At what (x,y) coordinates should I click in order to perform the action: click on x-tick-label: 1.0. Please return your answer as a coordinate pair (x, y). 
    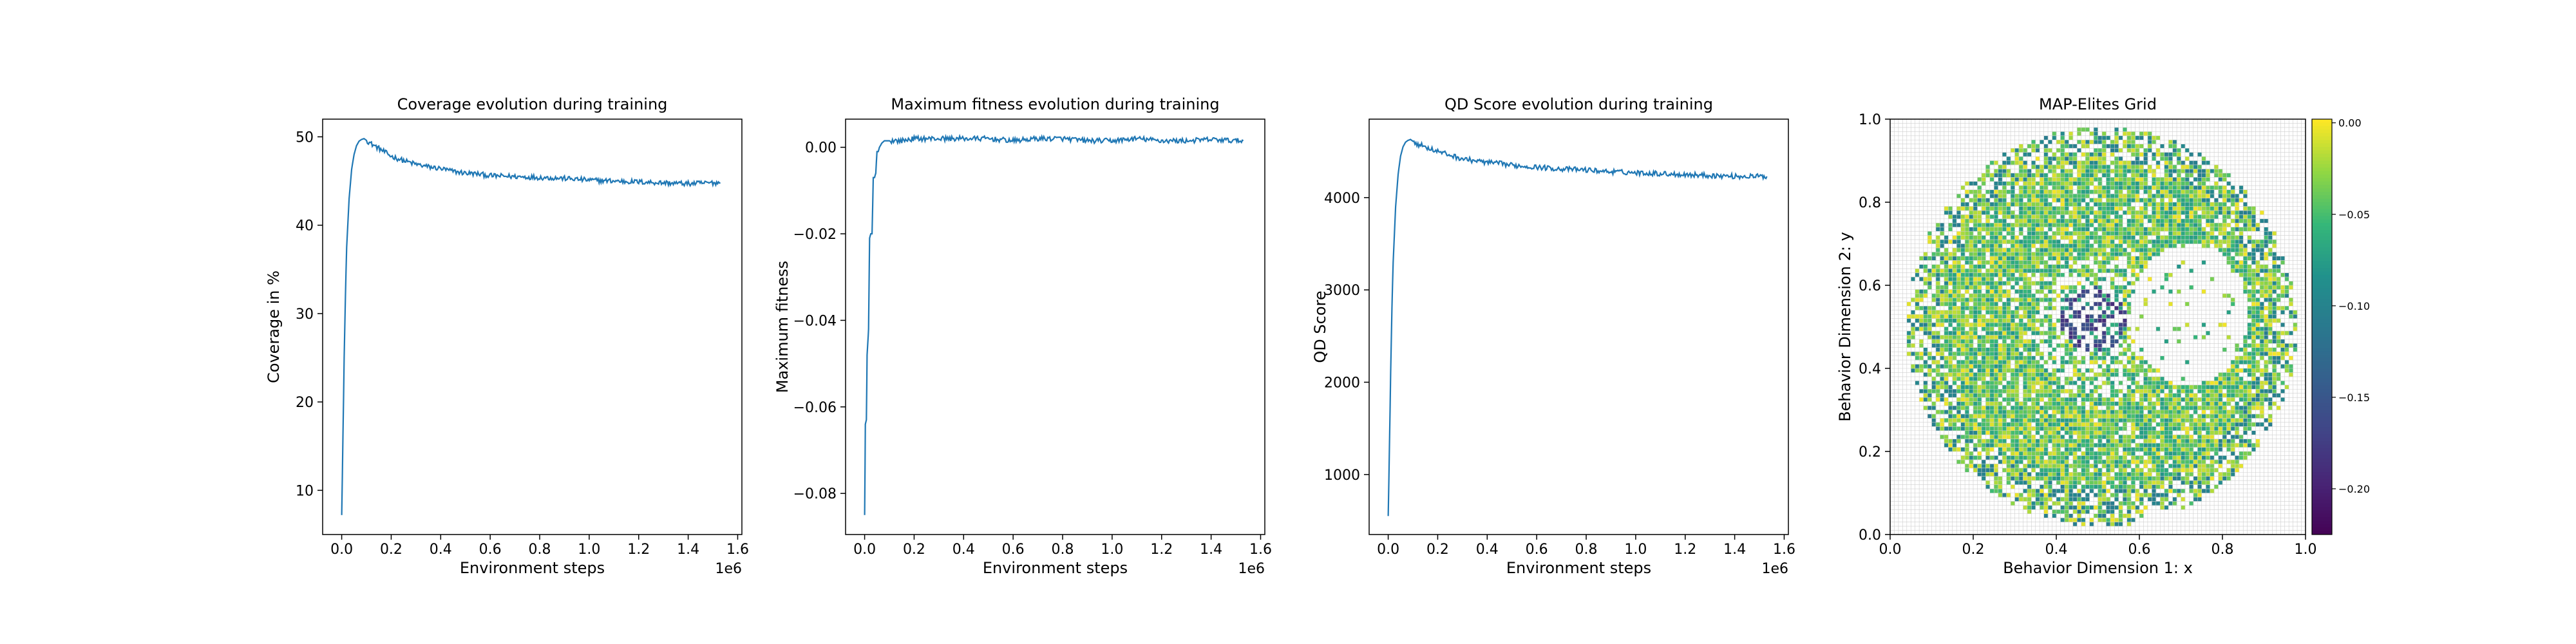
    Looking at the image, I should click on (589, 550).